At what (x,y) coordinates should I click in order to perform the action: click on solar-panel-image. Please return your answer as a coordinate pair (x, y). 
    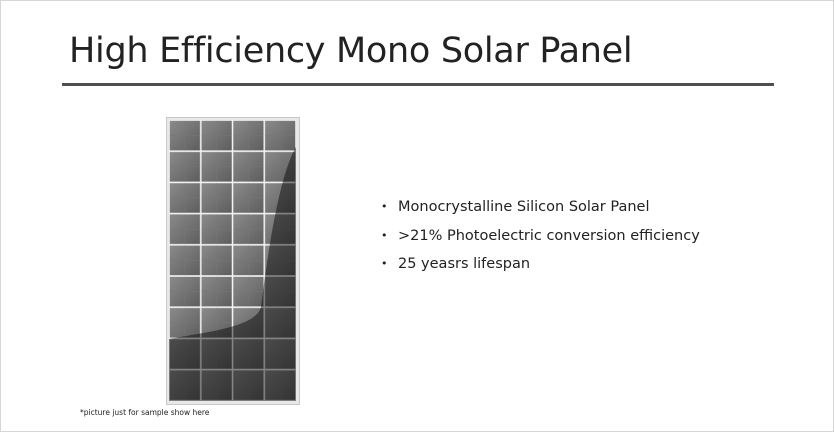
    Looking at the image, I should click on (233, 261).